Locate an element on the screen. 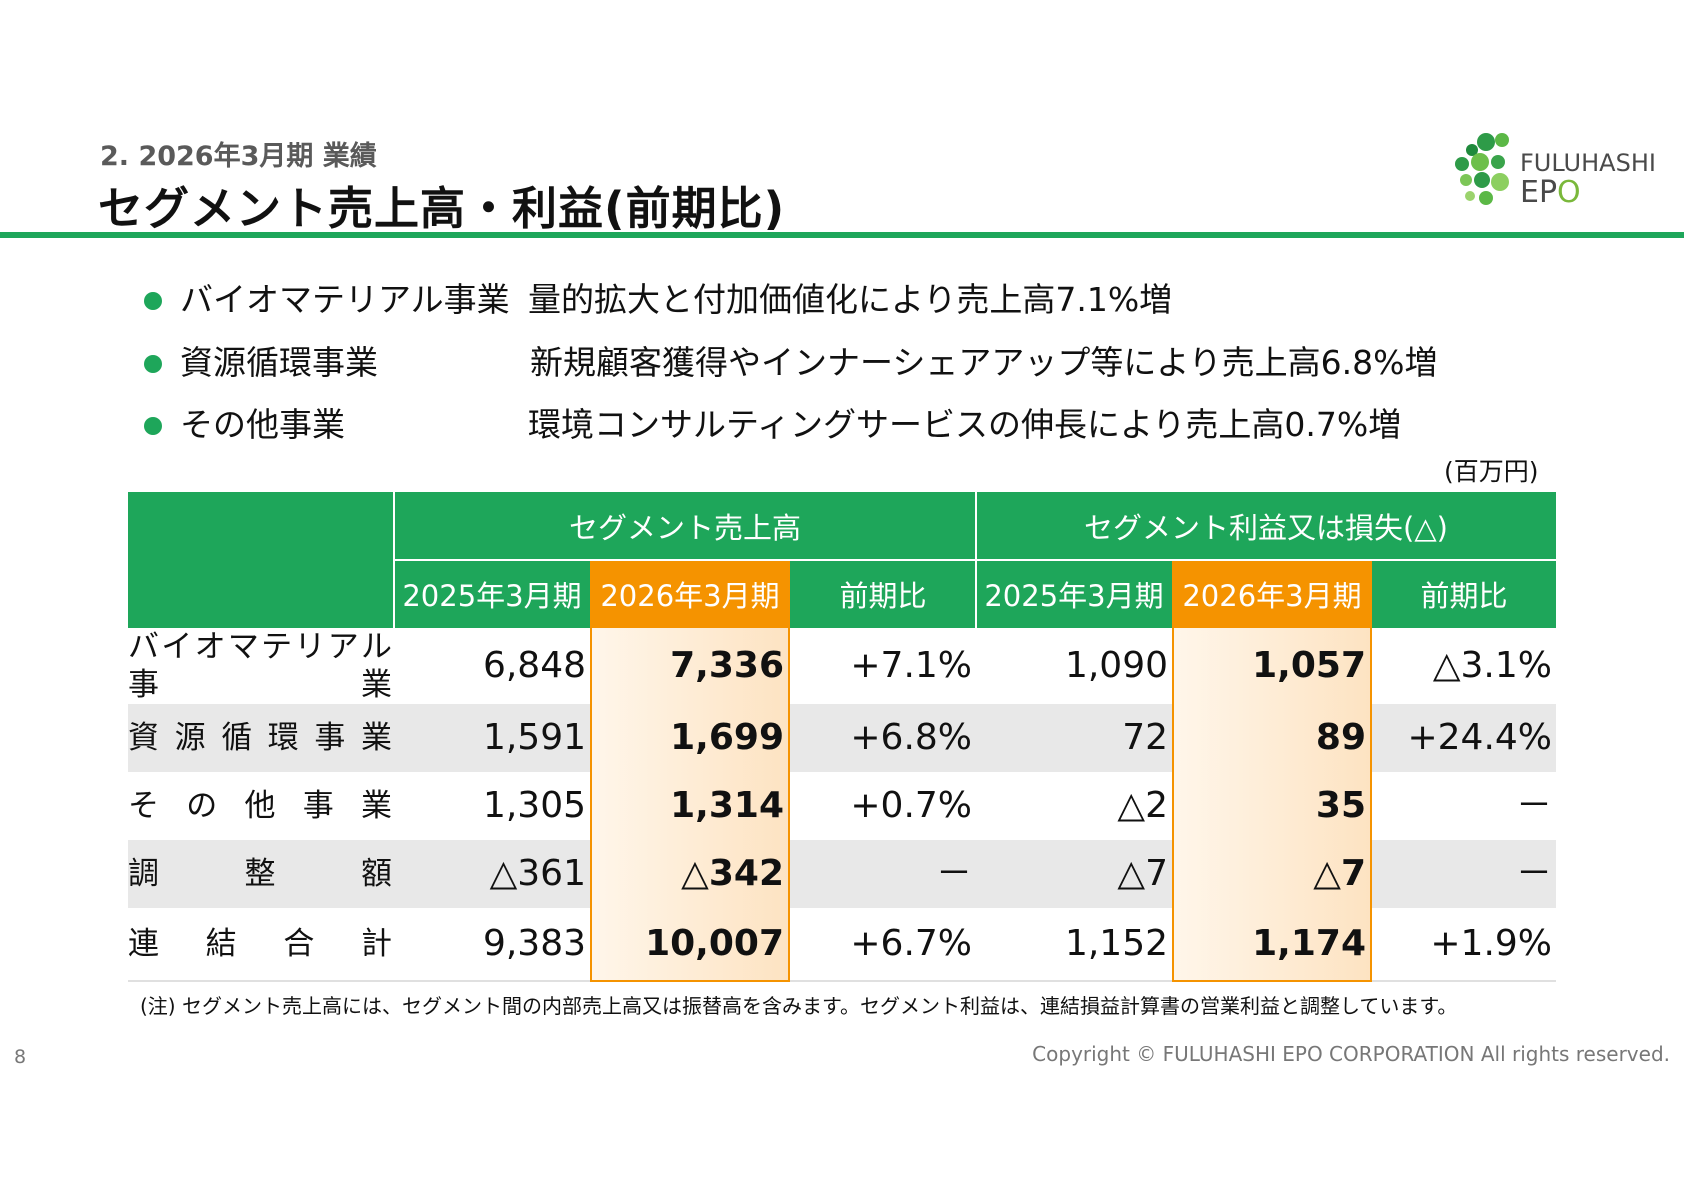  bullet-item: バイオマテリアル事業 量的拡大と付加価値化により売上高7.1%増 is located at coordinates (840, 300).